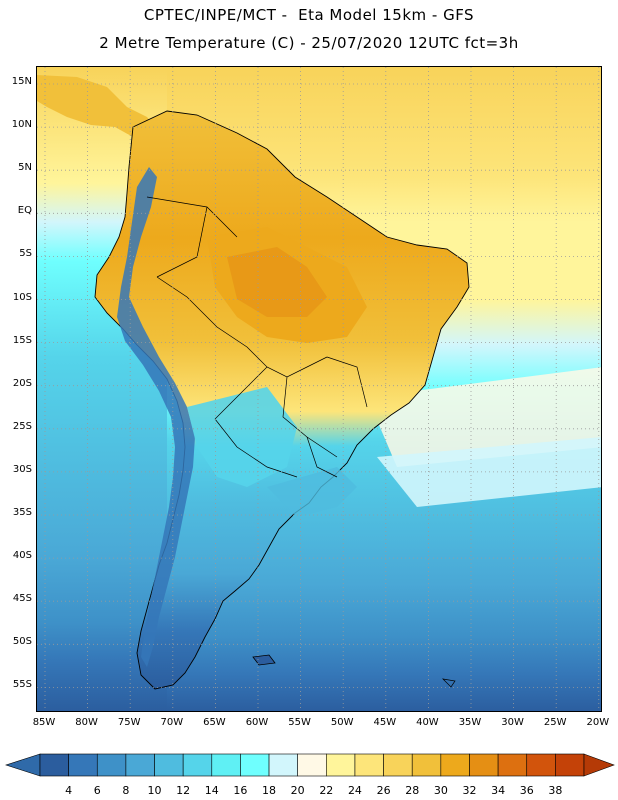 The image size is (618, 800). What do you see at coordinates (312, 492) in the screenshot?
I see `pampa-cool-region` at bounding box center [312, 492].